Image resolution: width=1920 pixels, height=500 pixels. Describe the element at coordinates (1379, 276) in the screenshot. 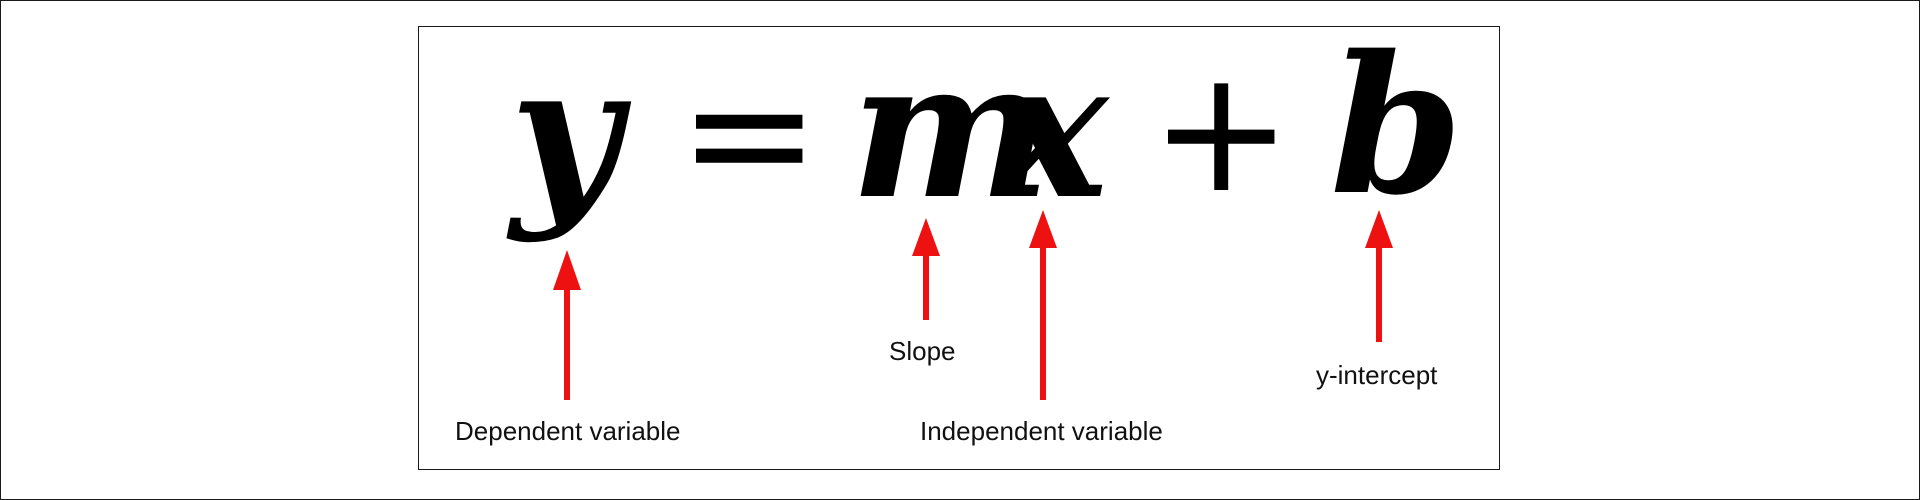

I see `arrow-intercept` at that location.